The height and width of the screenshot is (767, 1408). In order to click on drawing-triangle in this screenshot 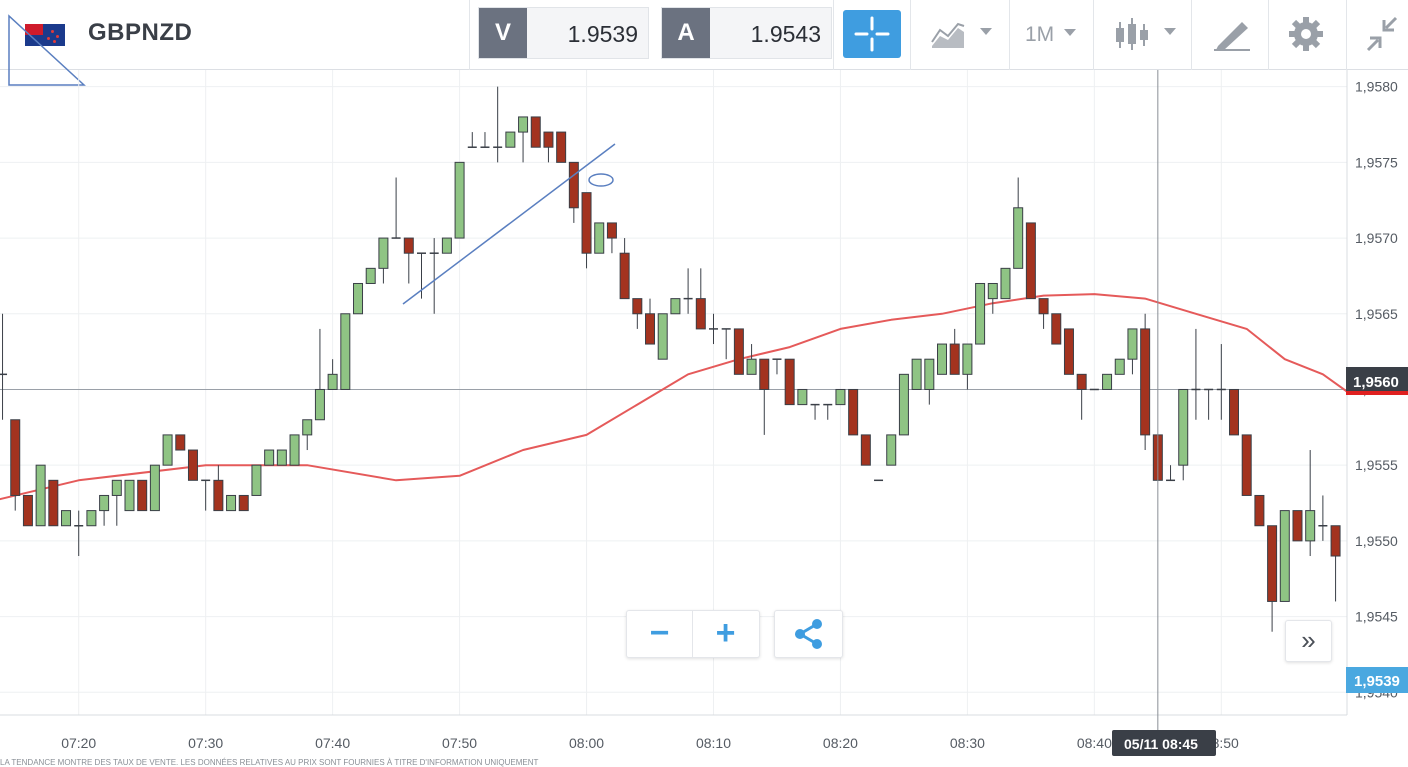, I will do `click(47, 50)`.